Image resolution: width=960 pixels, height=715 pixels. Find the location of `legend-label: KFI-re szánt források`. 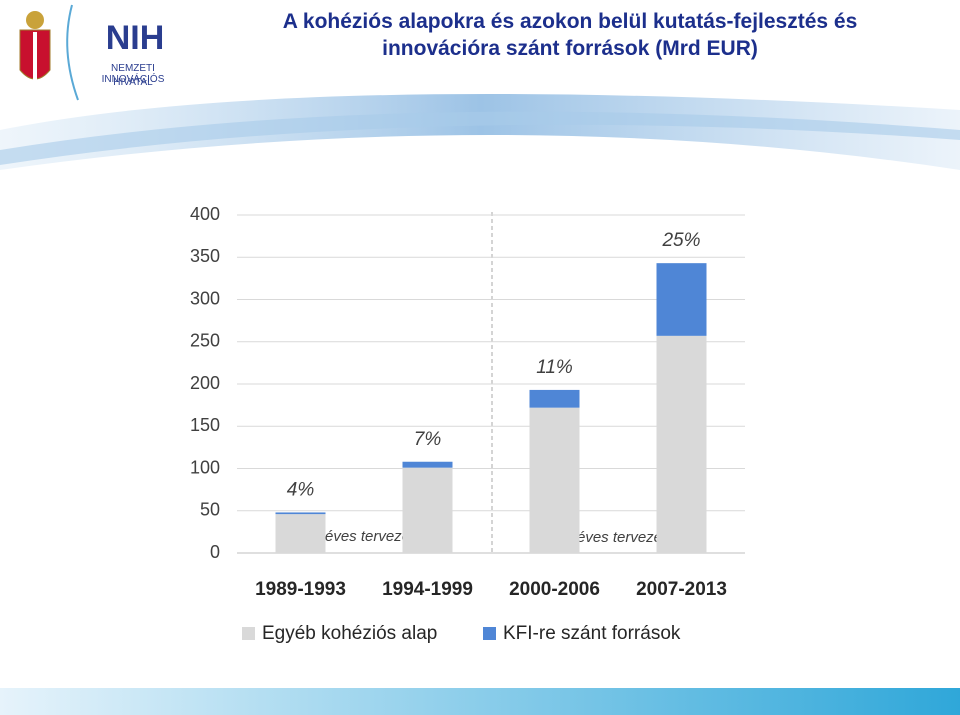

legend-label: KFI-re szánt források is located at coordinates (592, 633).